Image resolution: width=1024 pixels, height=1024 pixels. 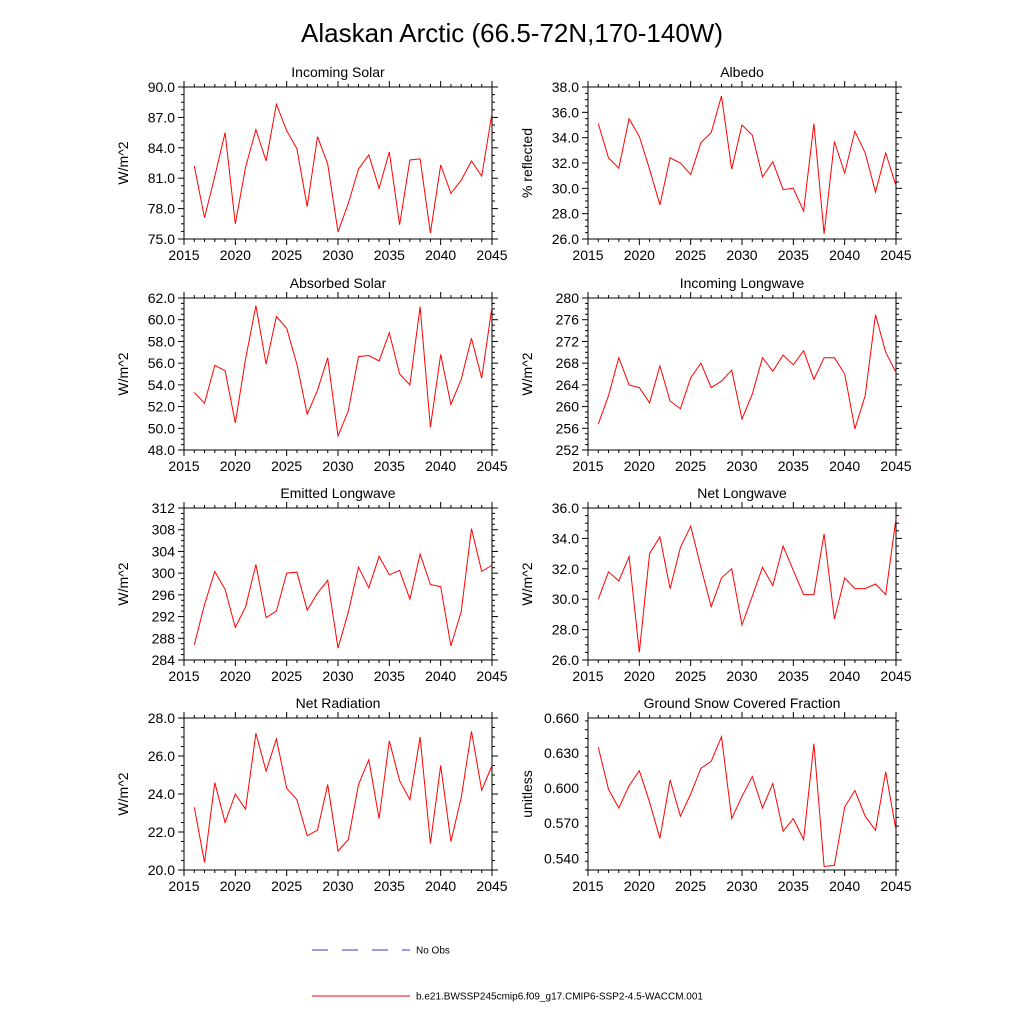 What do you see at coordinates (161, 87) in the screenshot?
I see `y-tick-label: 90.0` at bounding box center [161, 87].